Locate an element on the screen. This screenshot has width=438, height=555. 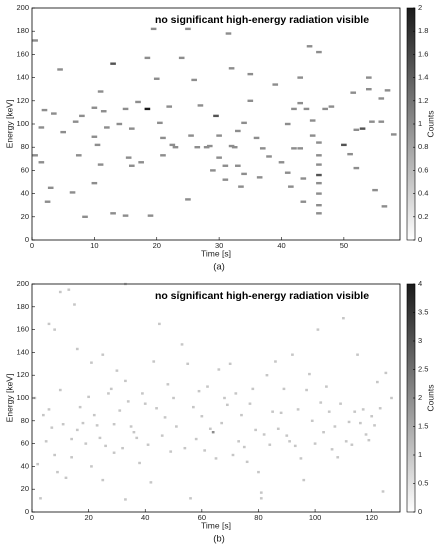
colorbar-tick-label: 0.4 is located at coordinates (423, 193).